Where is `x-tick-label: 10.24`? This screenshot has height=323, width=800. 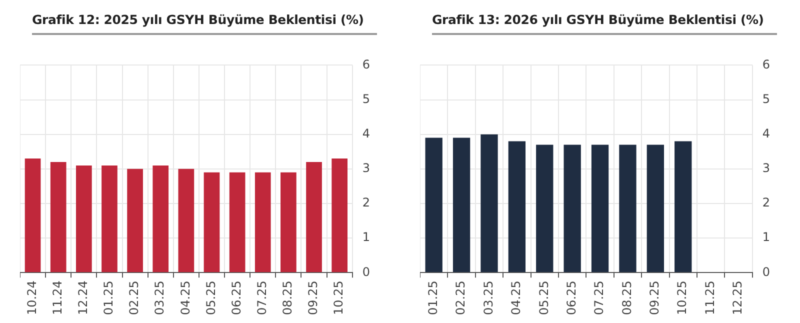
x-tick-label: 10.24 is located at coordinates (31, 298).